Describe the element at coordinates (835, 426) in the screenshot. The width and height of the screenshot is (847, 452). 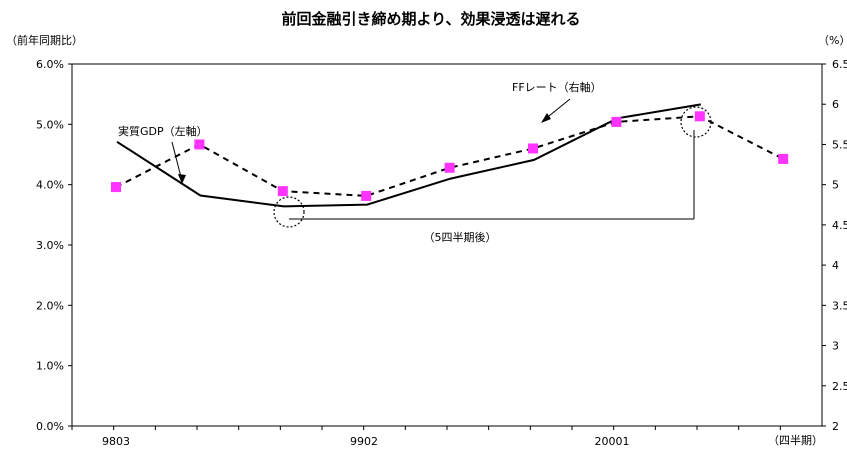
I see `right-tick-label: 2` at that location.